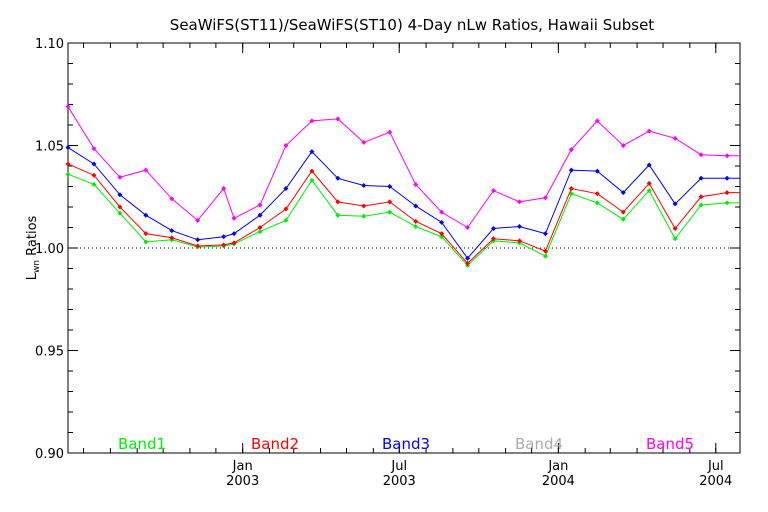 This screenshot has width=768, height=512. I want to click on y-tick-label: 0.90, so click(49, 454).